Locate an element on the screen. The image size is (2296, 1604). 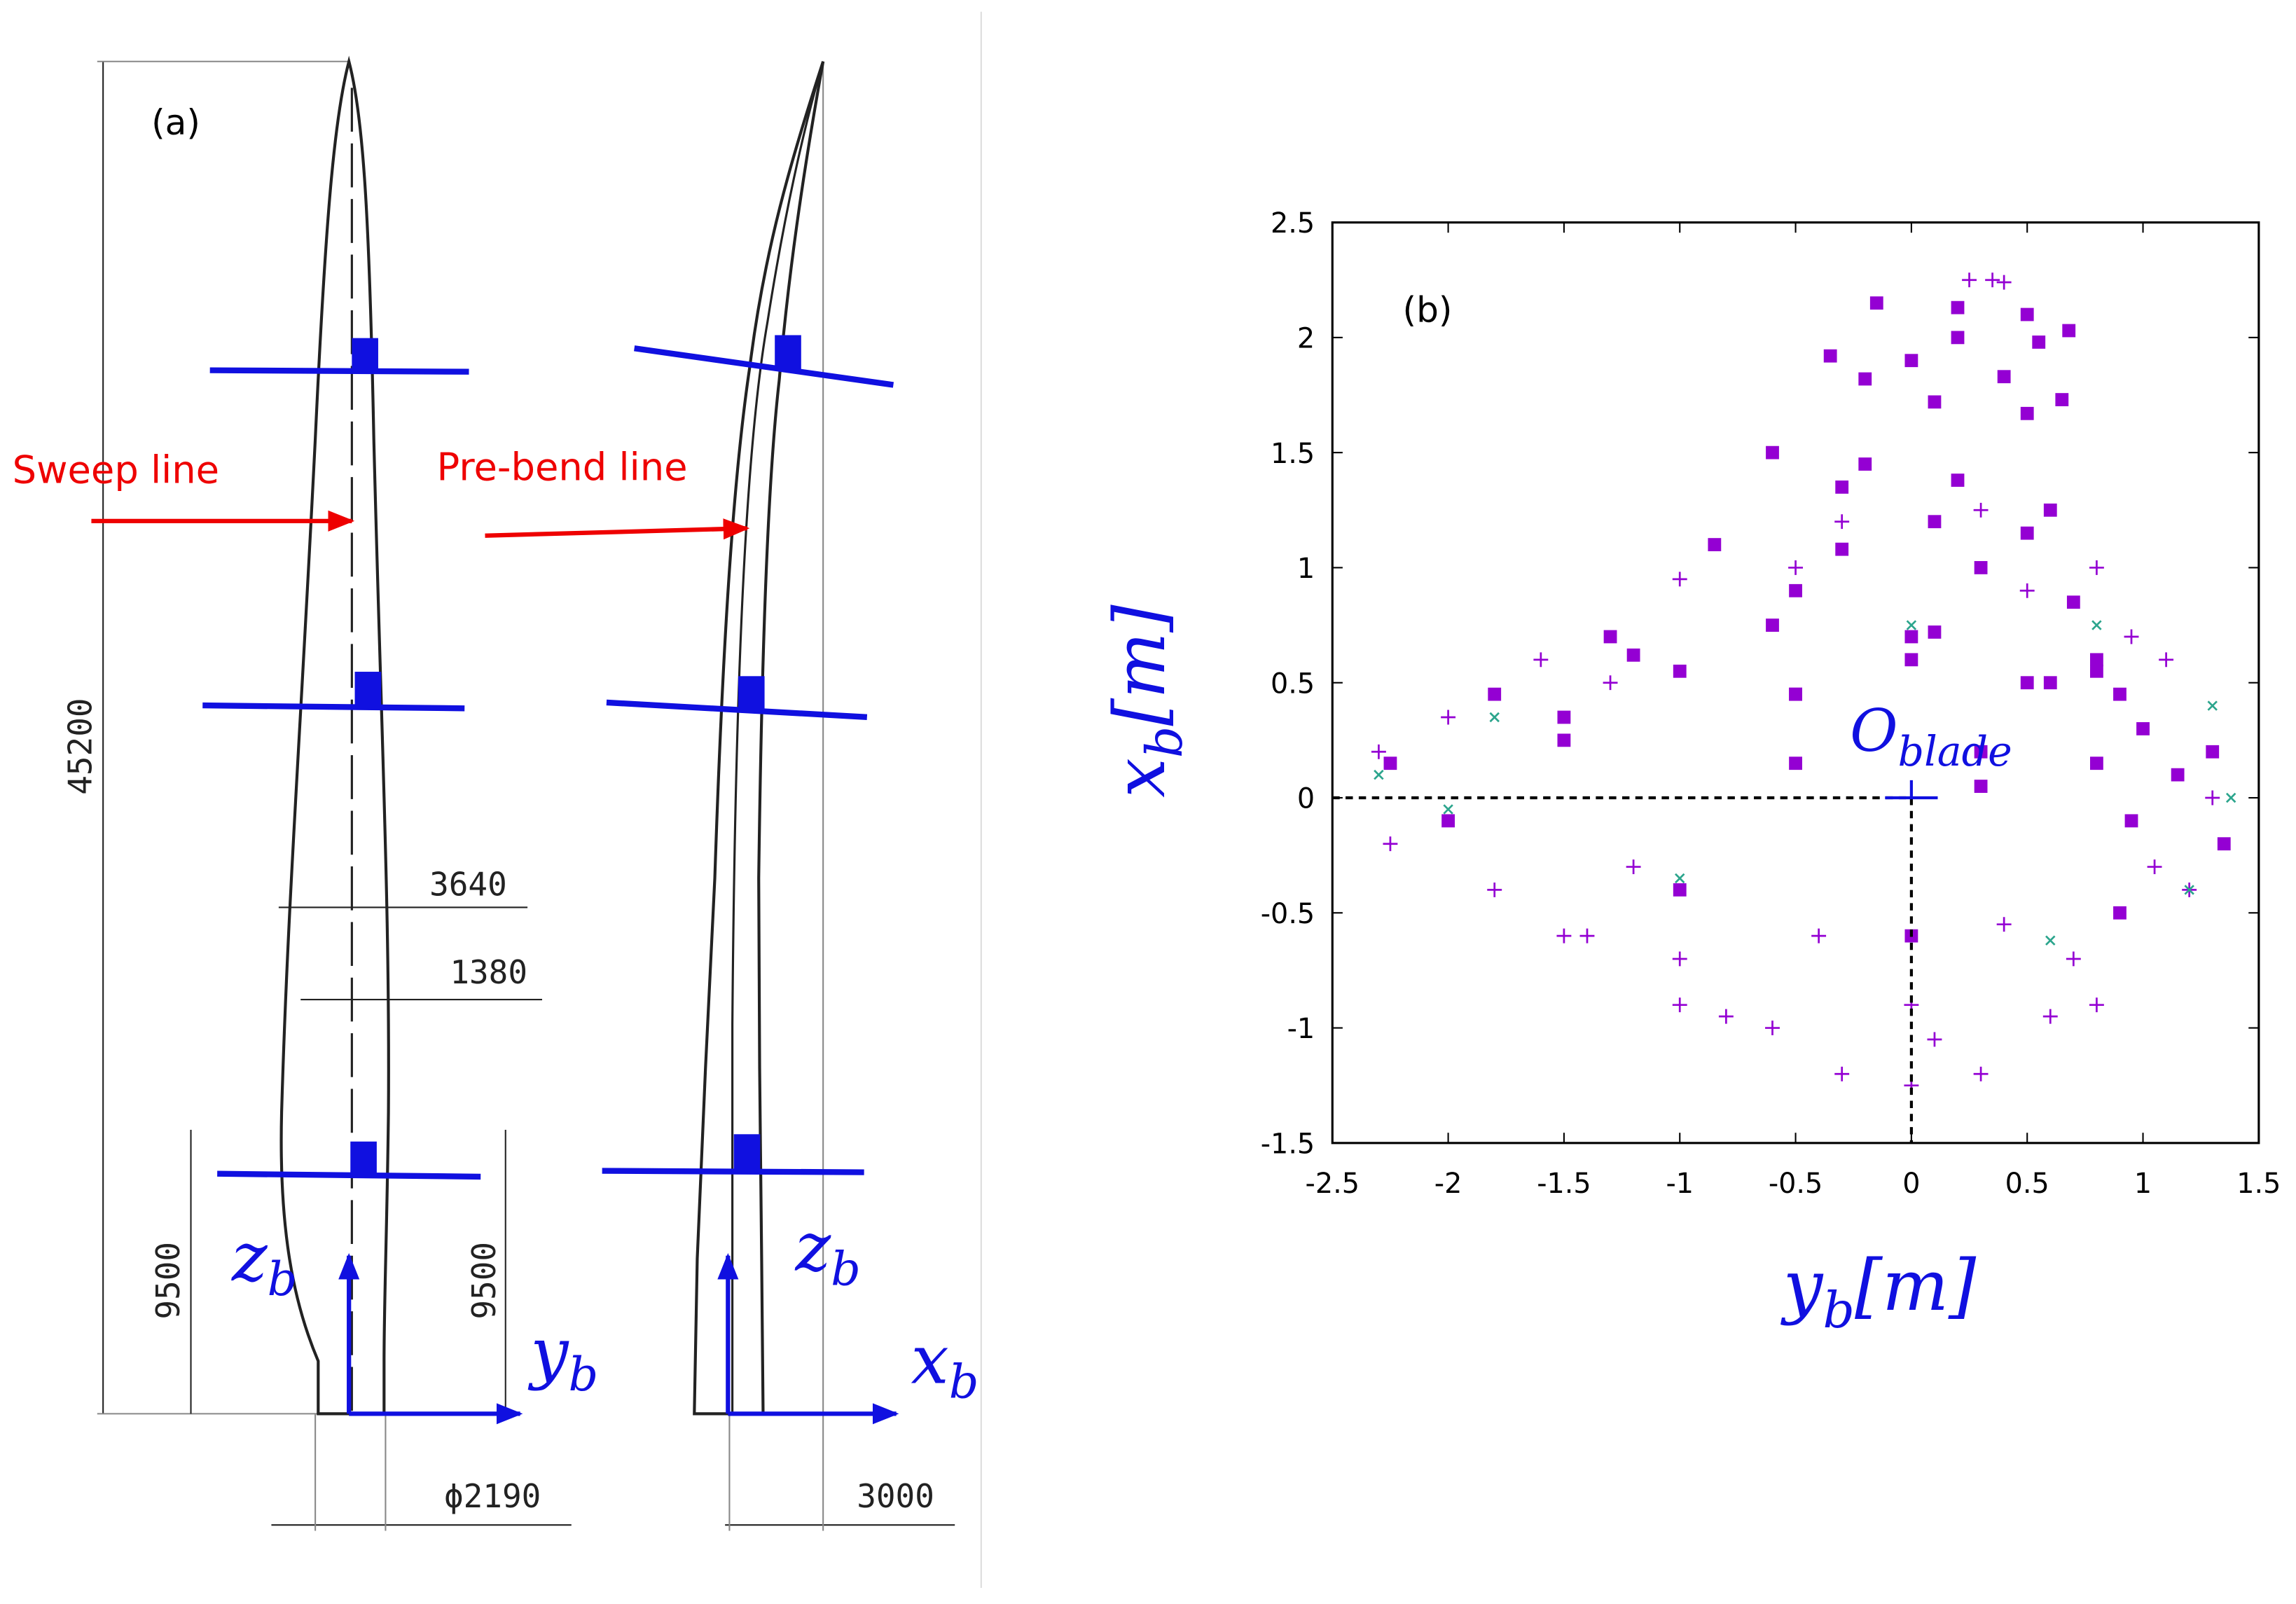
y-tick-label: 1 is located at coordinates (1306, 569).